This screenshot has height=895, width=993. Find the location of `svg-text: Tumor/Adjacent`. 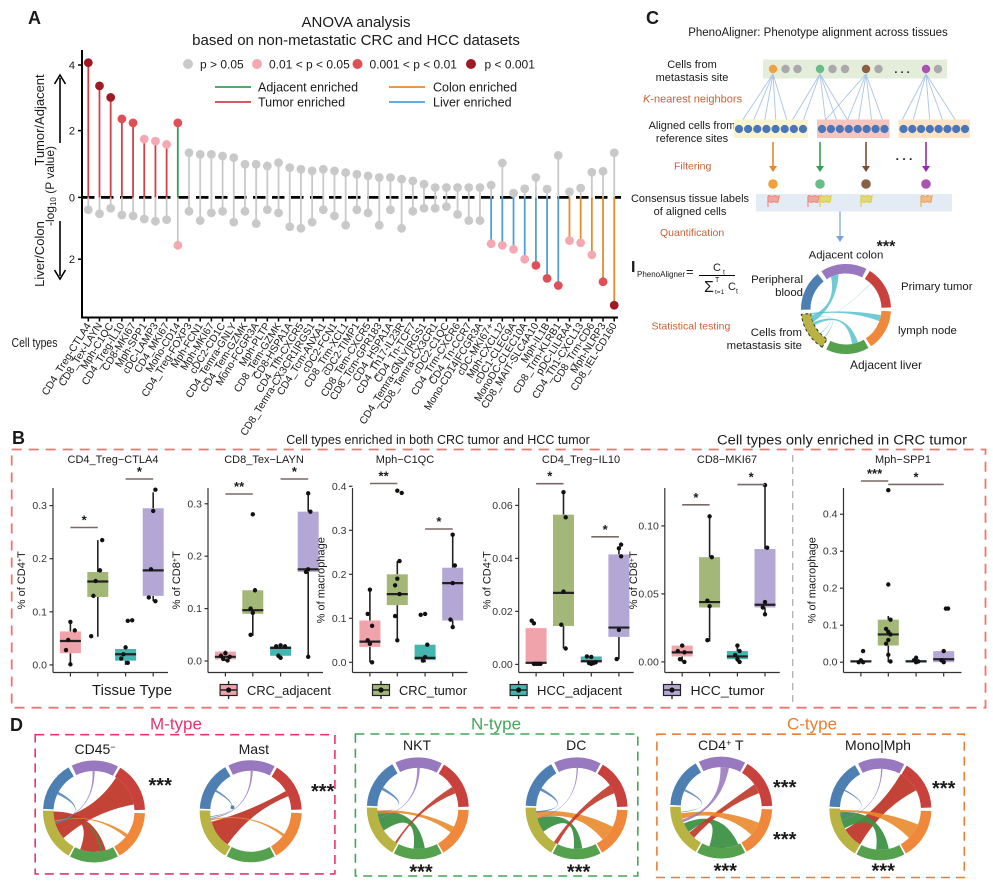

svg-text: Tumor/Adjacent is located at coordinates (39, 120).